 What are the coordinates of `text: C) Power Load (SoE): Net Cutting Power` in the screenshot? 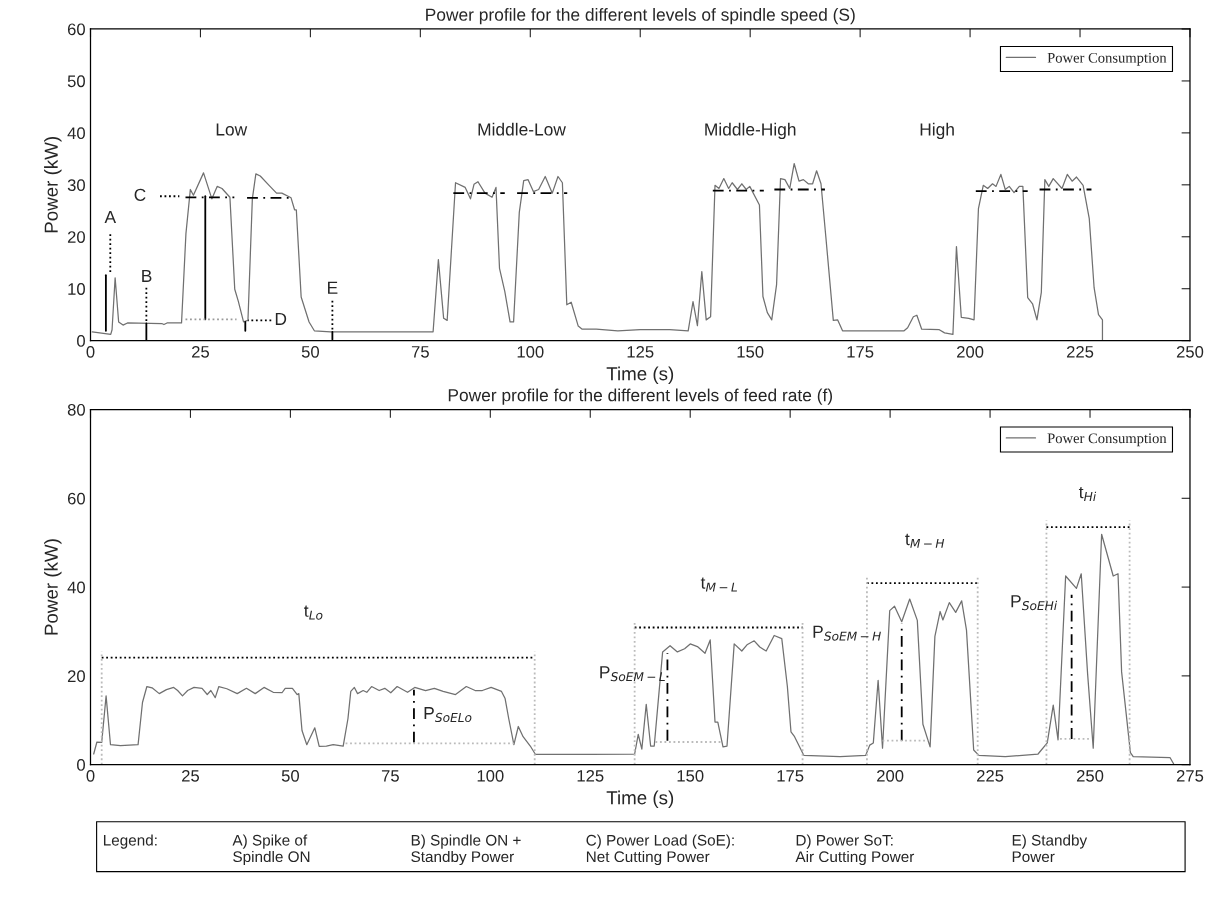 It's located at (660, 850).